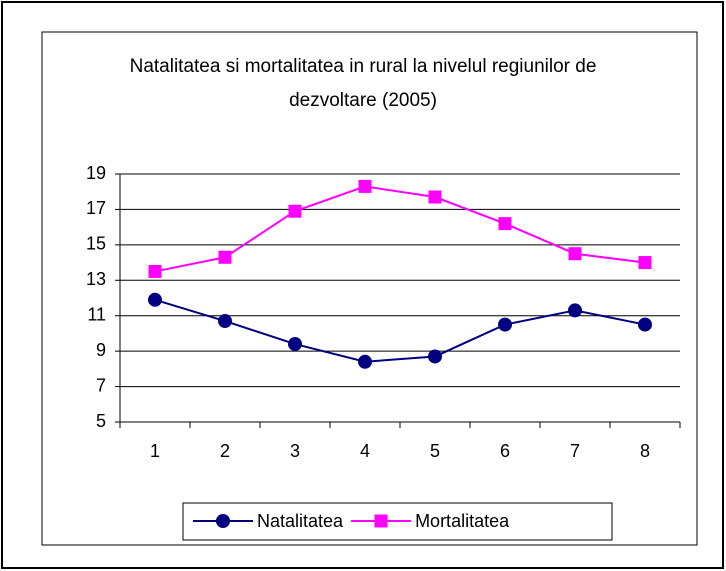 This screenshot has height=571, width=726. Describe the element at coordinates (435, 451) in the screenshot. I see `x-tick-label: 5` at that location.